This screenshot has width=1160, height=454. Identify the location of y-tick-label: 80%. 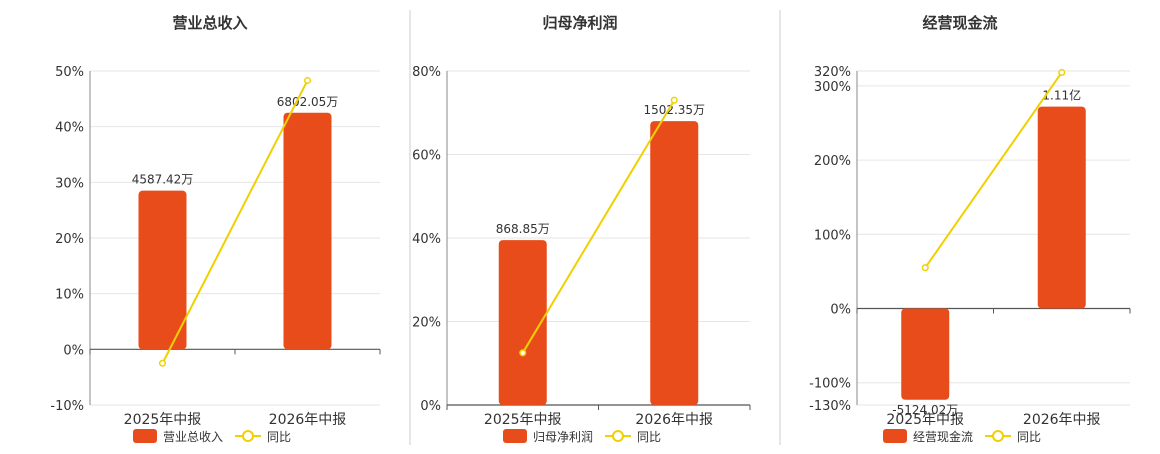
(426, 72).